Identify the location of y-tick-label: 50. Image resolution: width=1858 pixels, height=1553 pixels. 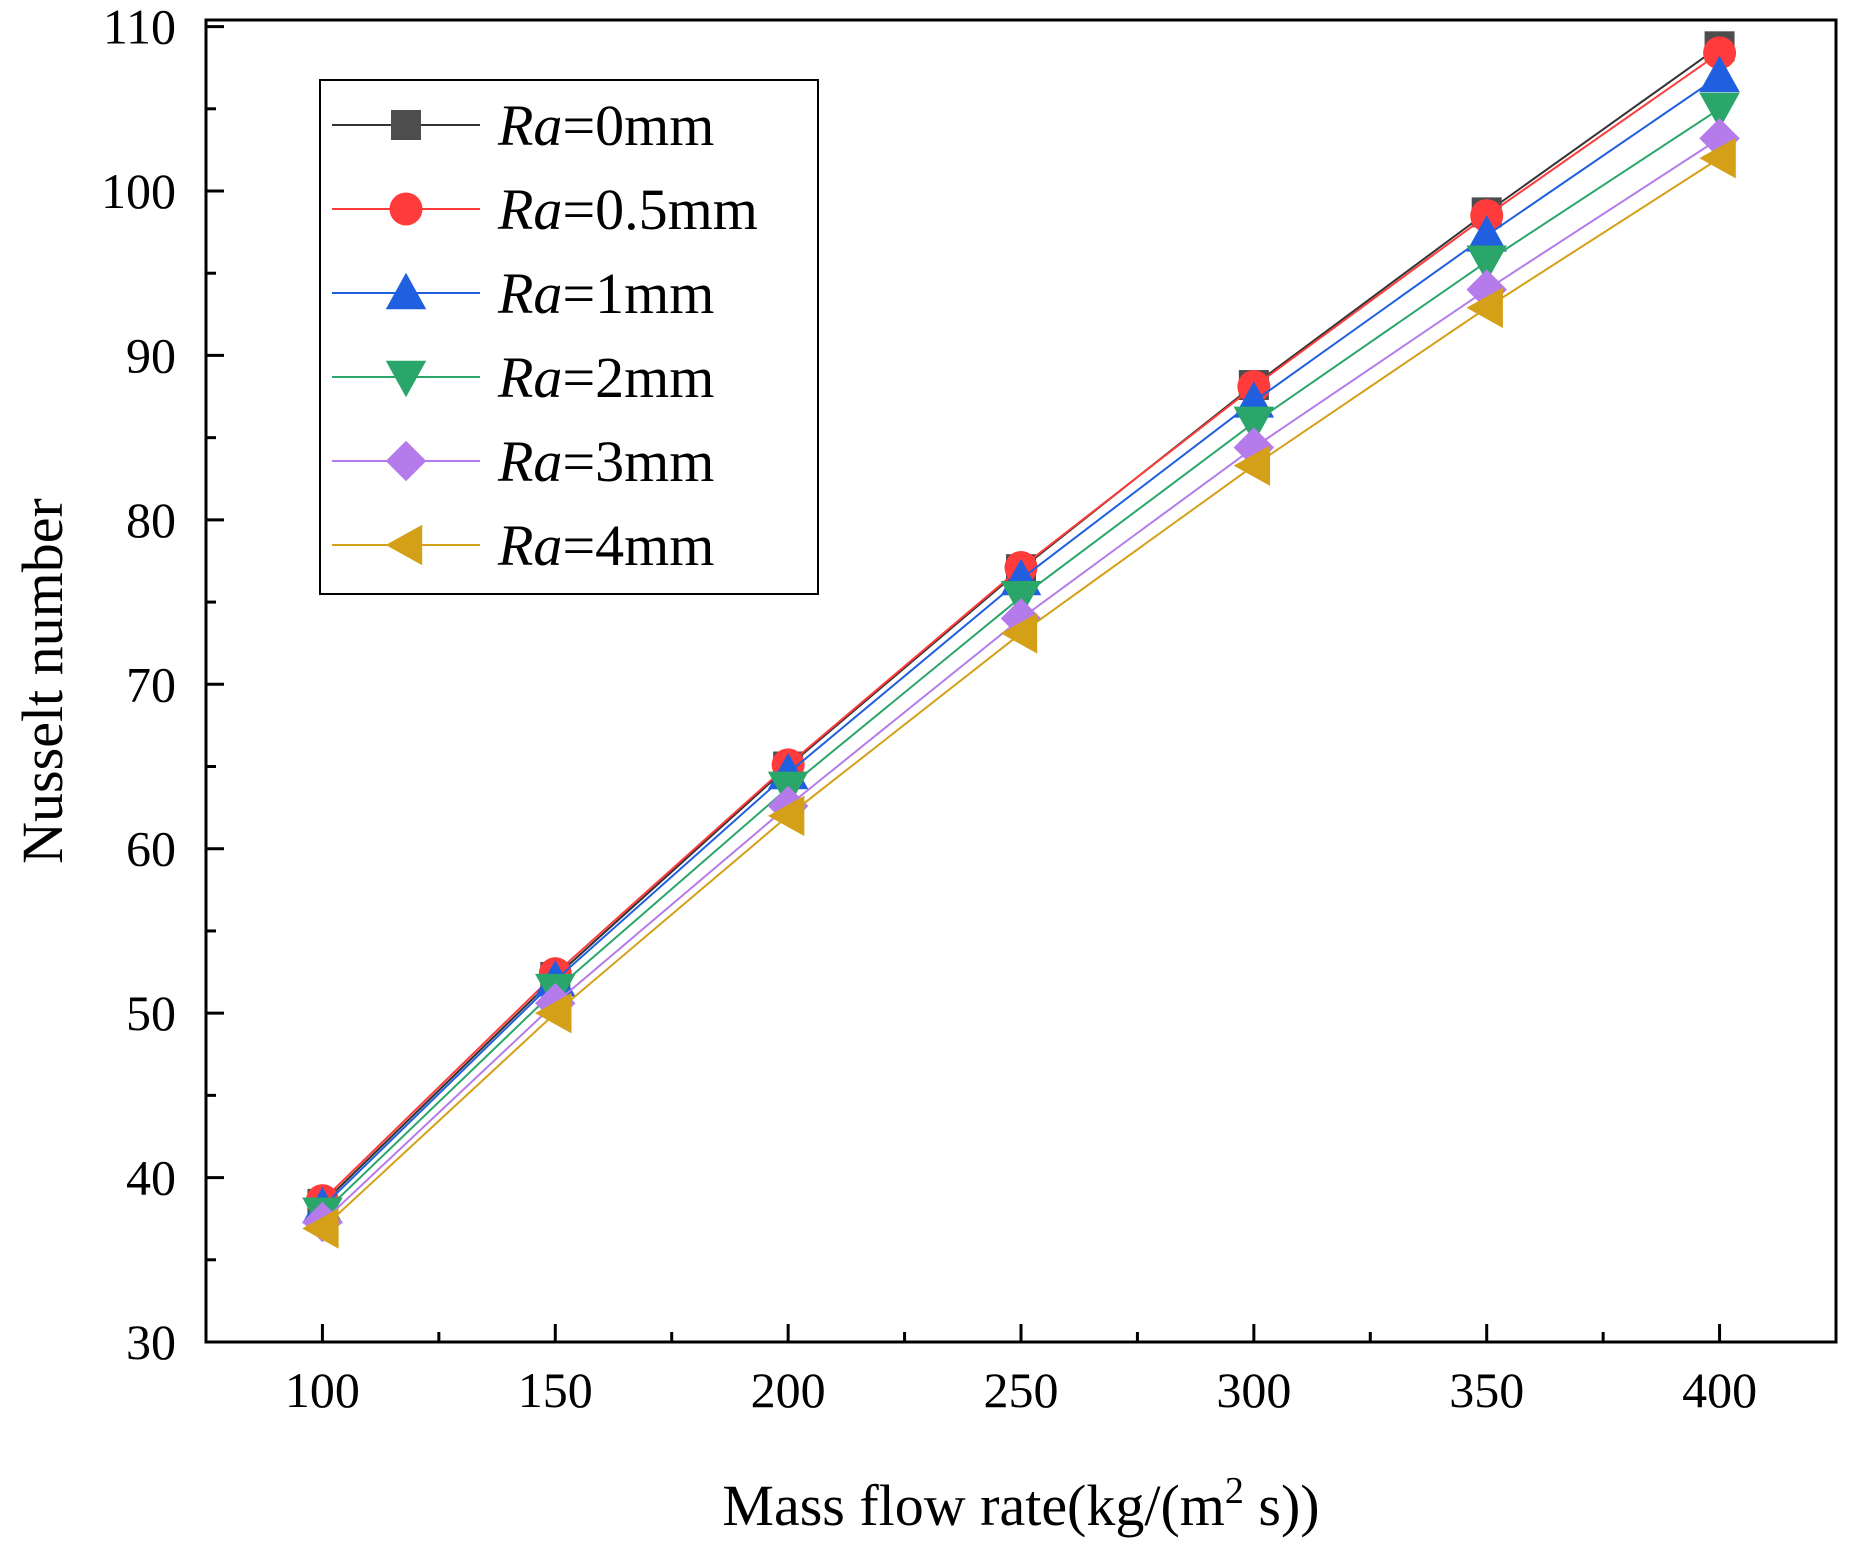
(151, 1013).